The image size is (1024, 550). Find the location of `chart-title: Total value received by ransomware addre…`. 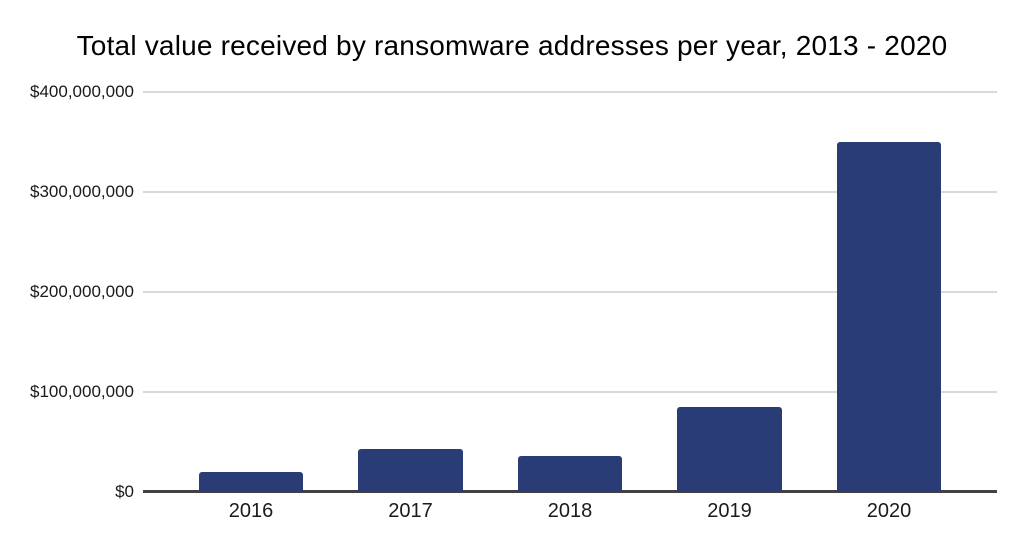

chart-title: Total value received by ransomware addre… is located at coordinates (512, 45).